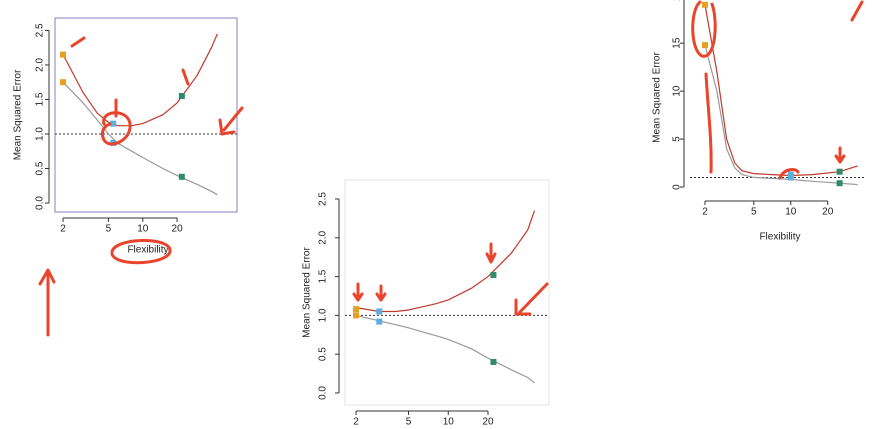 The image size is (886, 429). I want to click on y-tick-label: 5, so click(677, 139).